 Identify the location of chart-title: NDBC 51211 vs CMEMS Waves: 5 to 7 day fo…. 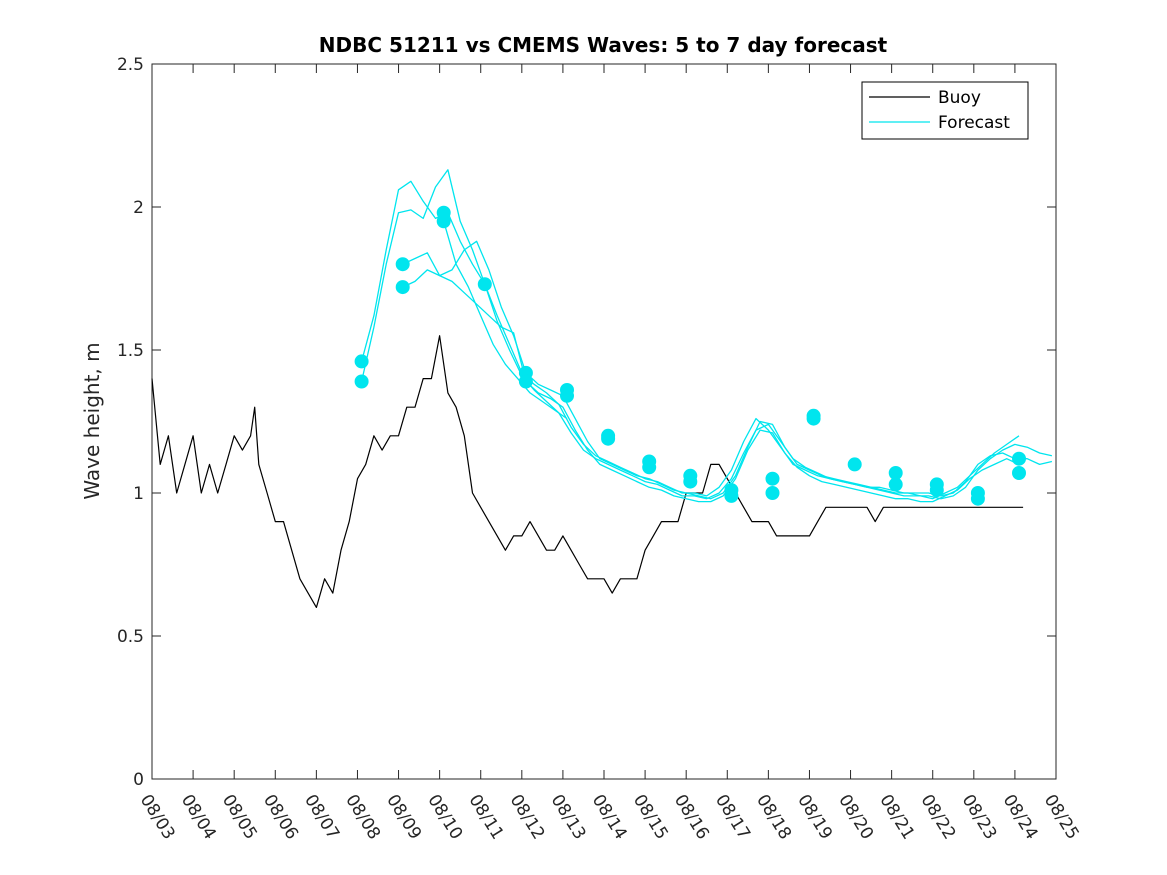
(603, 45).